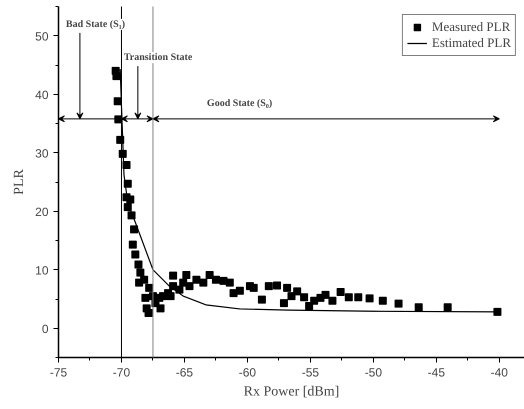 This screenshot has height=409, width=524. What do you see at coordinates (45, 329) in the screenshot?
I see `y-tick-label: 0` at bounding box center [45, 329].